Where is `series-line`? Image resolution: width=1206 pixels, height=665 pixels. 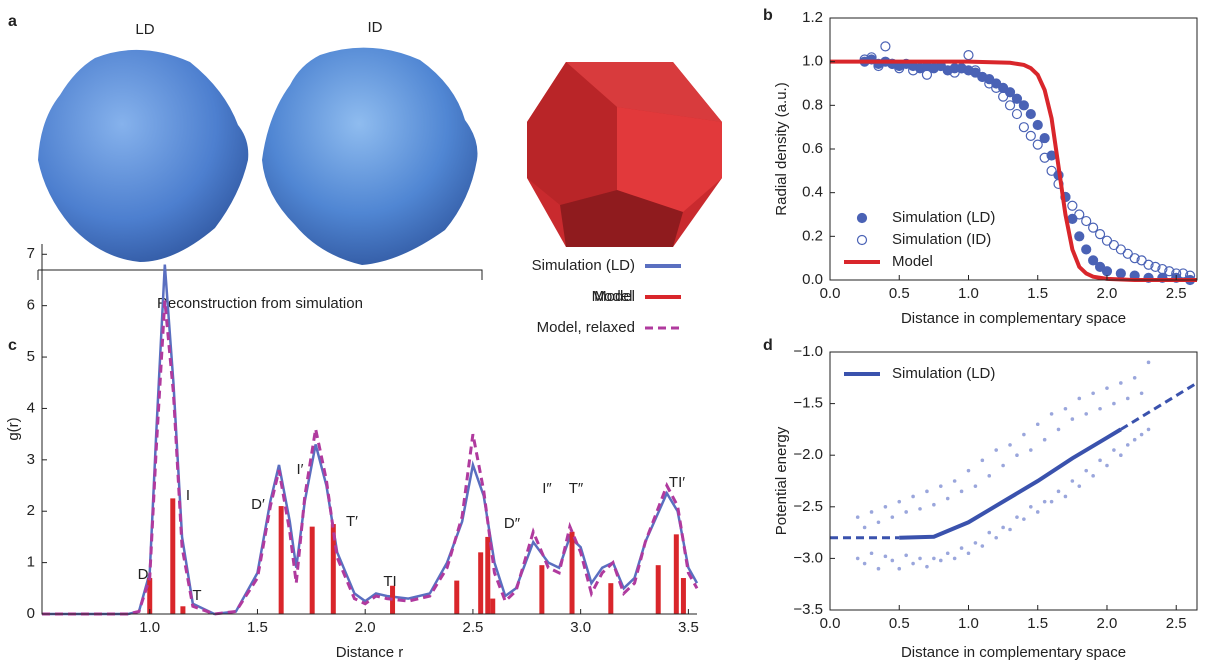 series-line is located at coordinates (1010, 483).